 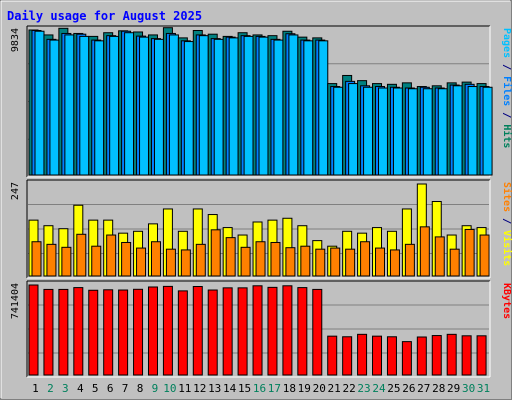 I want to click on x-tick-label: 1, so click(x=35, y=388).